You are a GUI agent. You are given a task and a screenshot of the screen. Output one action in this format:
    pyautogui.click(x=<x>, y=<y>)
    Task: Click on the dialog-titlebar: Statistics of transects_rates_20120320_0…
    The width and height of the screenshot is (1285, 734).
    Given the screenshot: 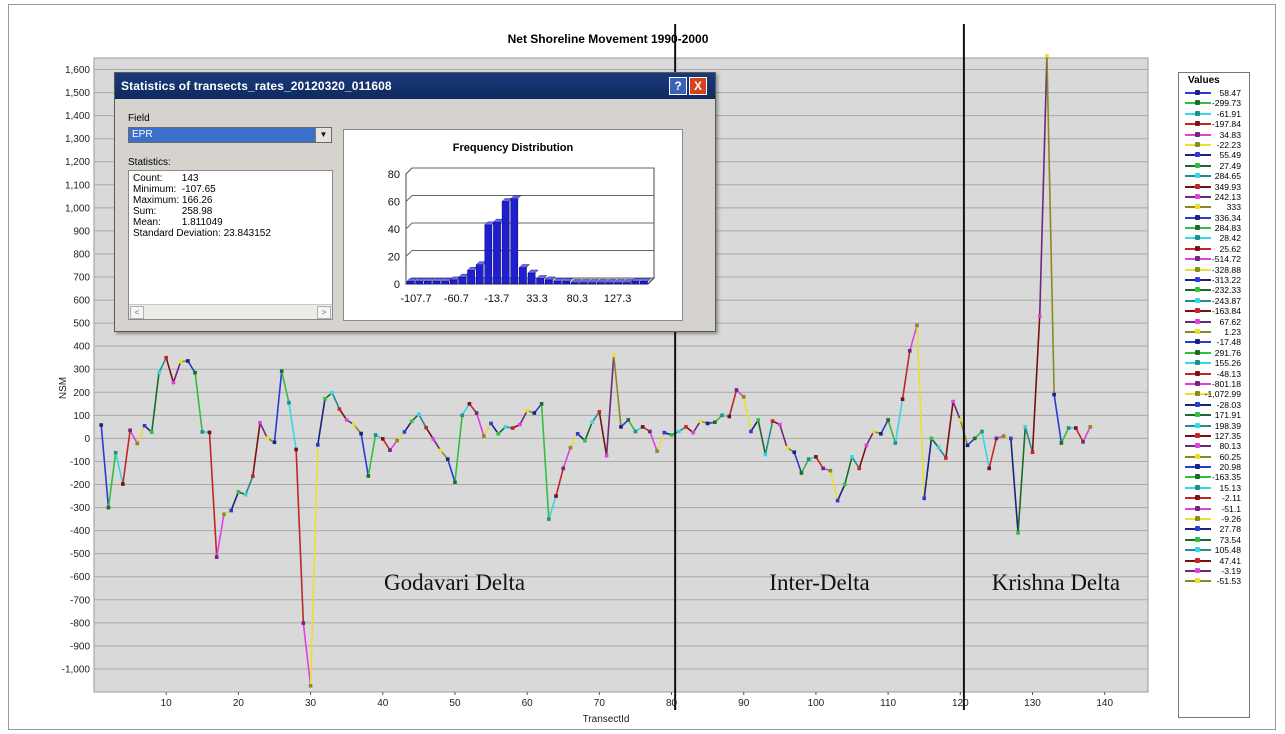 What is the action you would take?
    pyautogui.click(x=415, y=86)
    